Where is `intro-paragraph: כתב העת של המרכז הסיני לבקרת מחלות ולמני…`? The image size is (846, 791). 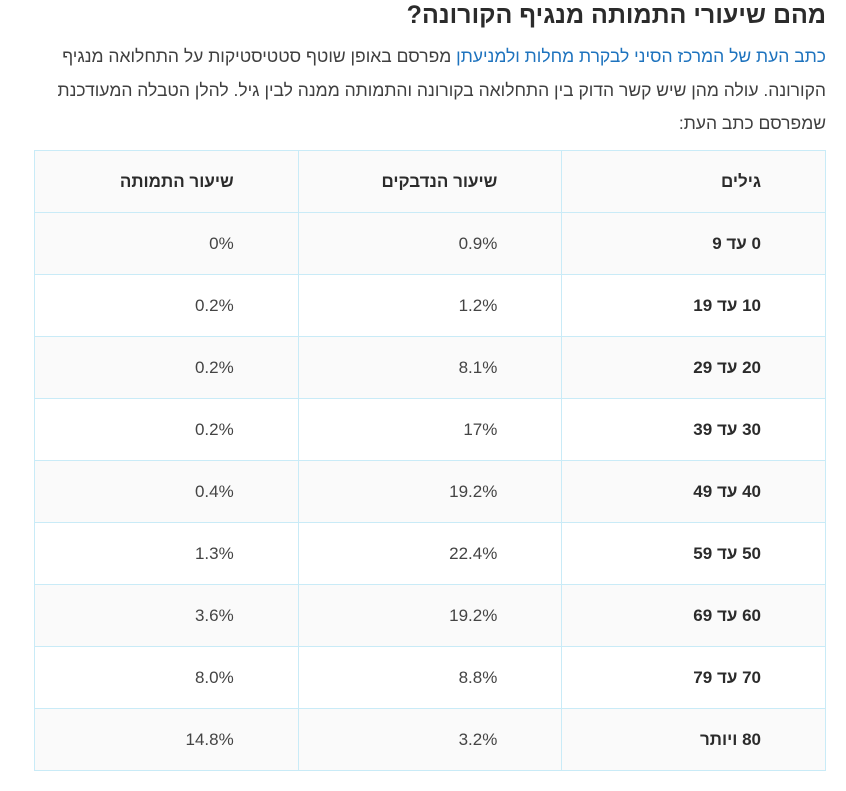 intro-paragraph: כתב העת של המרכז הסיני לבקרת מחלות ולמני… is located at coordinates (430, 90).